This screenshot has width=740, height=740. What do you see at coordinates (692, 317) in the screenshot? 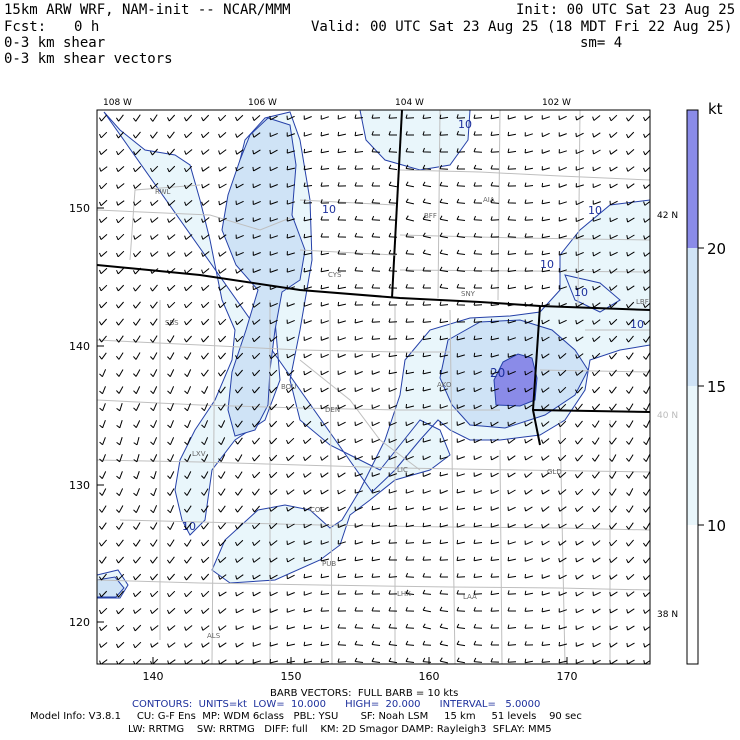
I see `colorbar-segment-15kt` at bounding box center [692, 317].